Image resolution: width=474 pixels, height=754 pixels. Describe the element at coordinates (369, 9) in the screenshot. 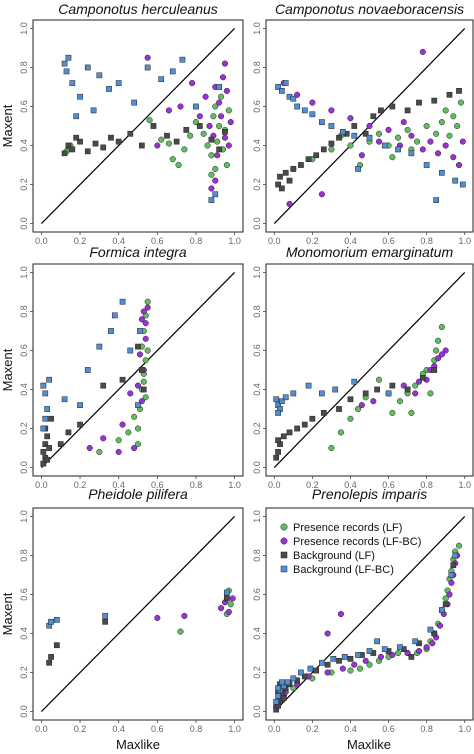

I see `panel-title: Camponotus novaeboracensis` at that location.